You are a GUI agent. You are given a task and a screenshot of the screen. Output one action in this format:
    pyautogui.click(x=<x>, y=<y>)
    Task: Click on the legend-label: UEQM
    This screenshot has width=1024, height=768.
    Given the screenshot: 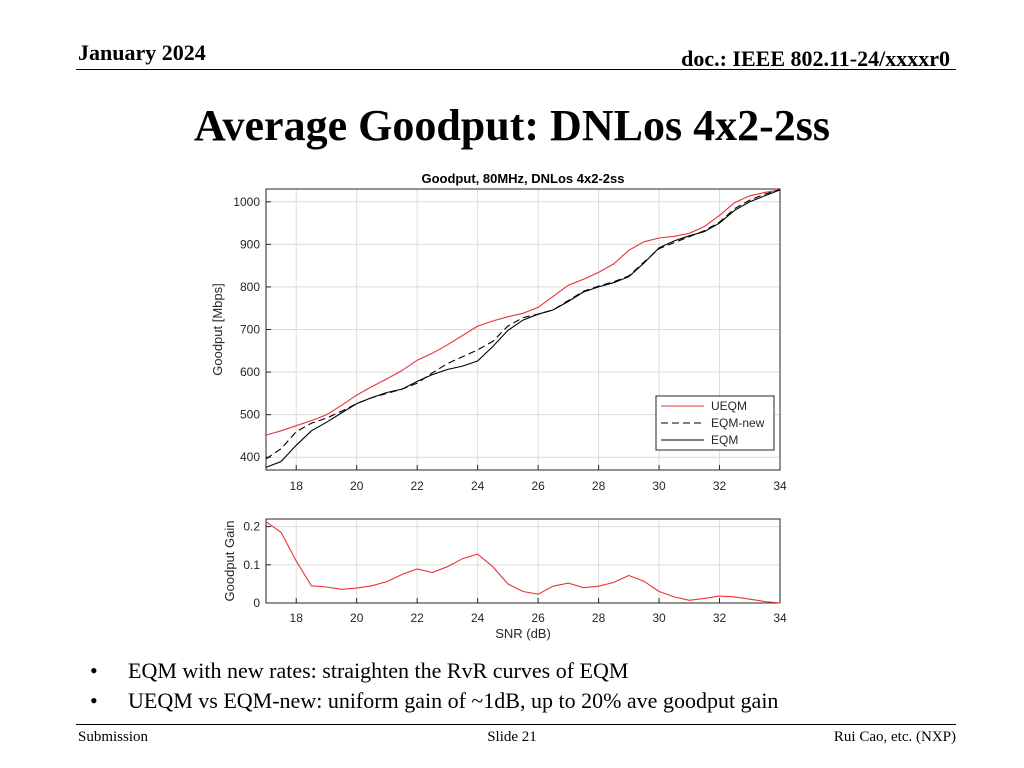 What is the action you would take?
    pyautogui.click(x=729, y=406)
    